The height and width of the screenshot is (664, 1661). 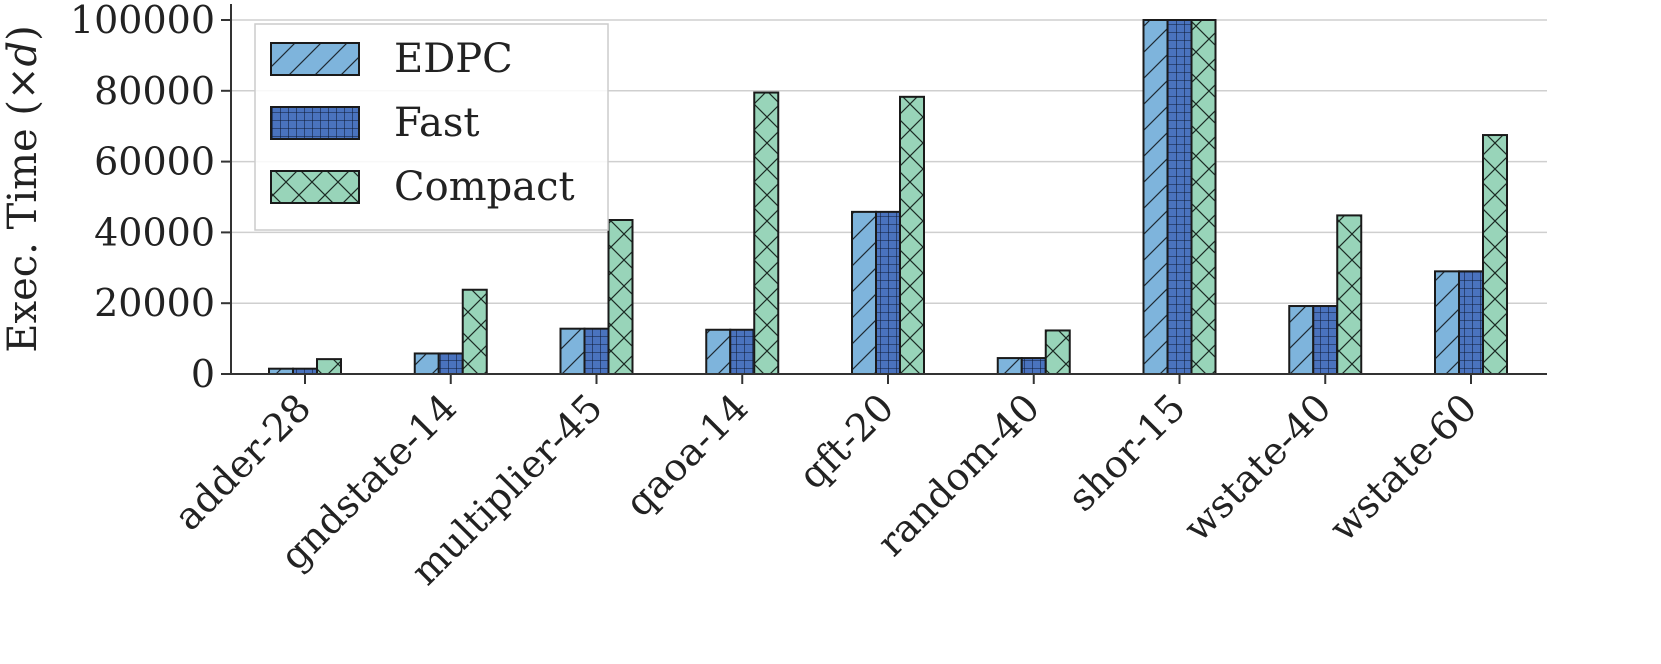 What do you see at coordinates (142, 21) in the screenshot?
I see `y-tick-label: 100000` at bounding box center [142, 21].